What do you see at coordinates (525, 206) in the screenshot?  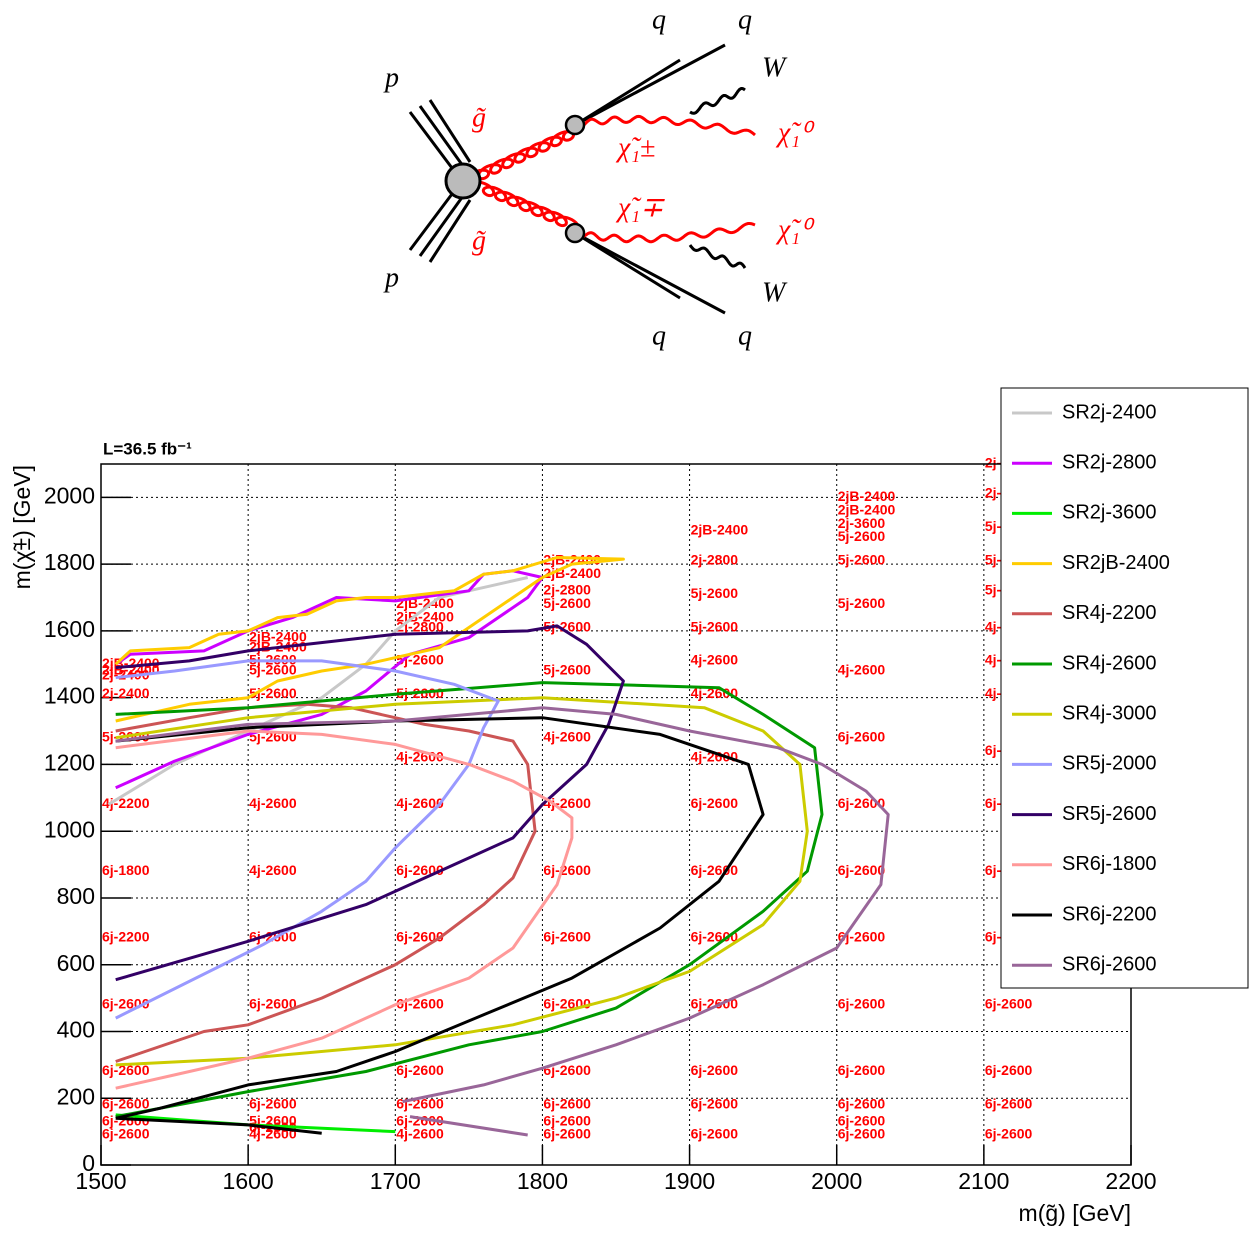 I see `gluino-line` at bounding box center [525, 206].